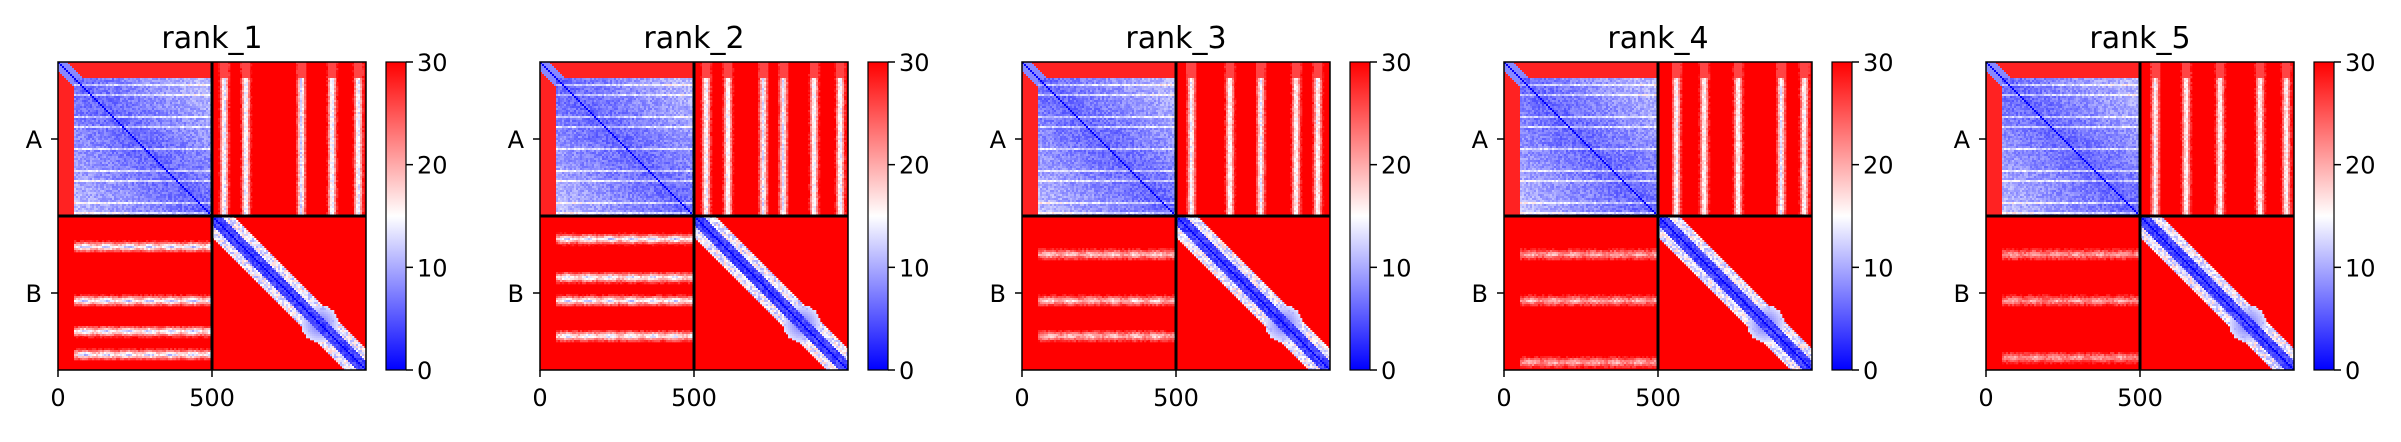 The height and width of the screenshot is (442, 2401). Describe the element at coordinates (1657, 38) in the screenshot. I see `panel-title: rank_4` at that location.